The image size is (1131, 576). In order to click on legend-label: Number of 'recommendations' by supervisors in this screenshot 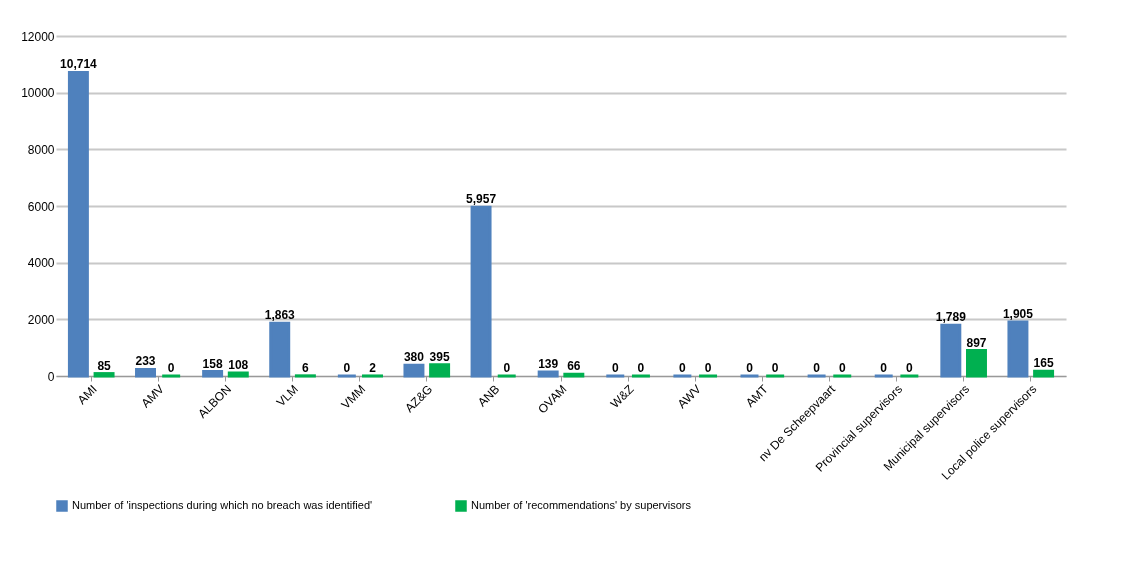, I will do `click(581, 505)`.